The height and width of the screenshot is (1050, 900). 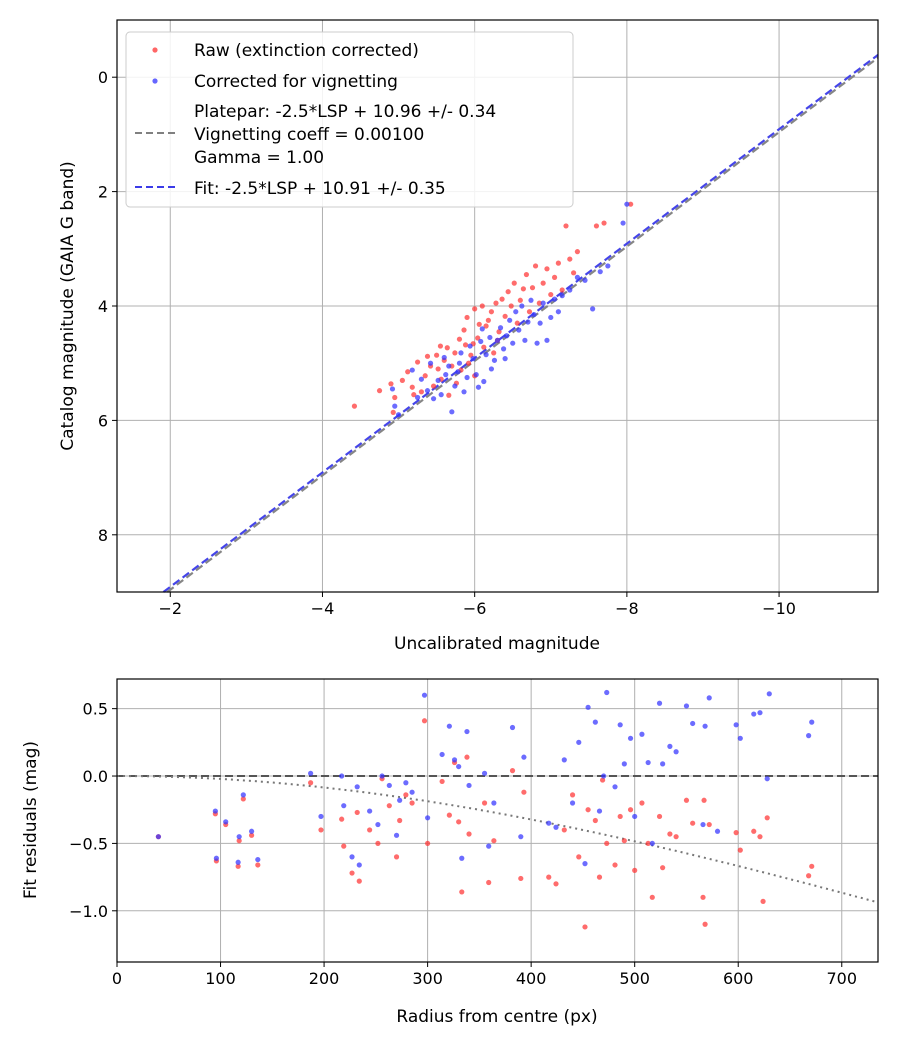 I want to click on bottom-x-tick-label: 0, so click(x=117, y=978).